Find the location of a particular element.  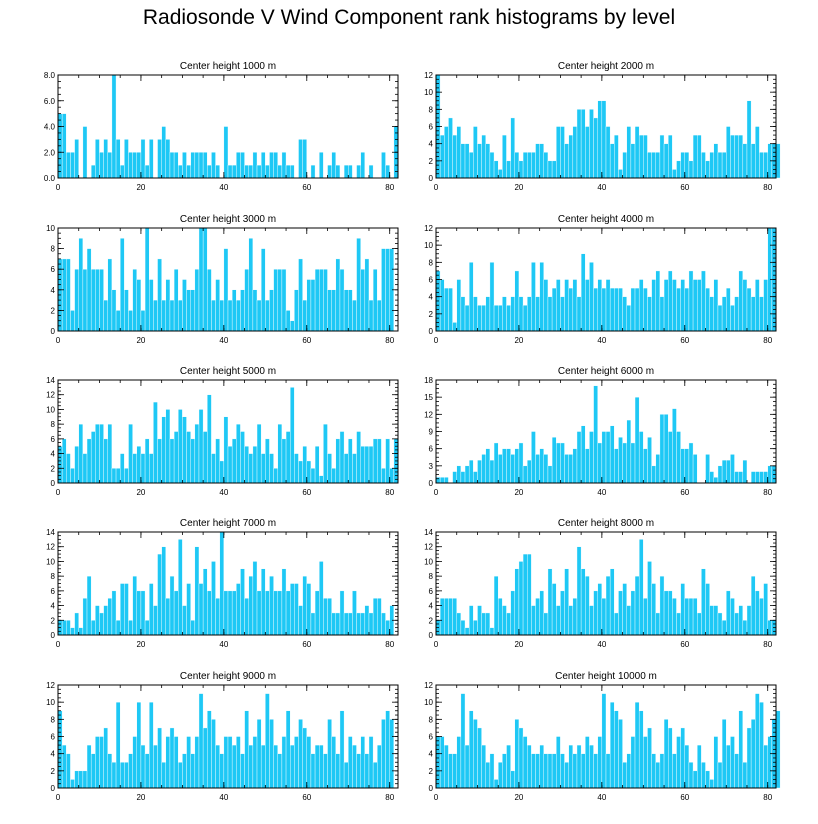

y-tick-label: 0.0 is located at coordinates (50, 178).